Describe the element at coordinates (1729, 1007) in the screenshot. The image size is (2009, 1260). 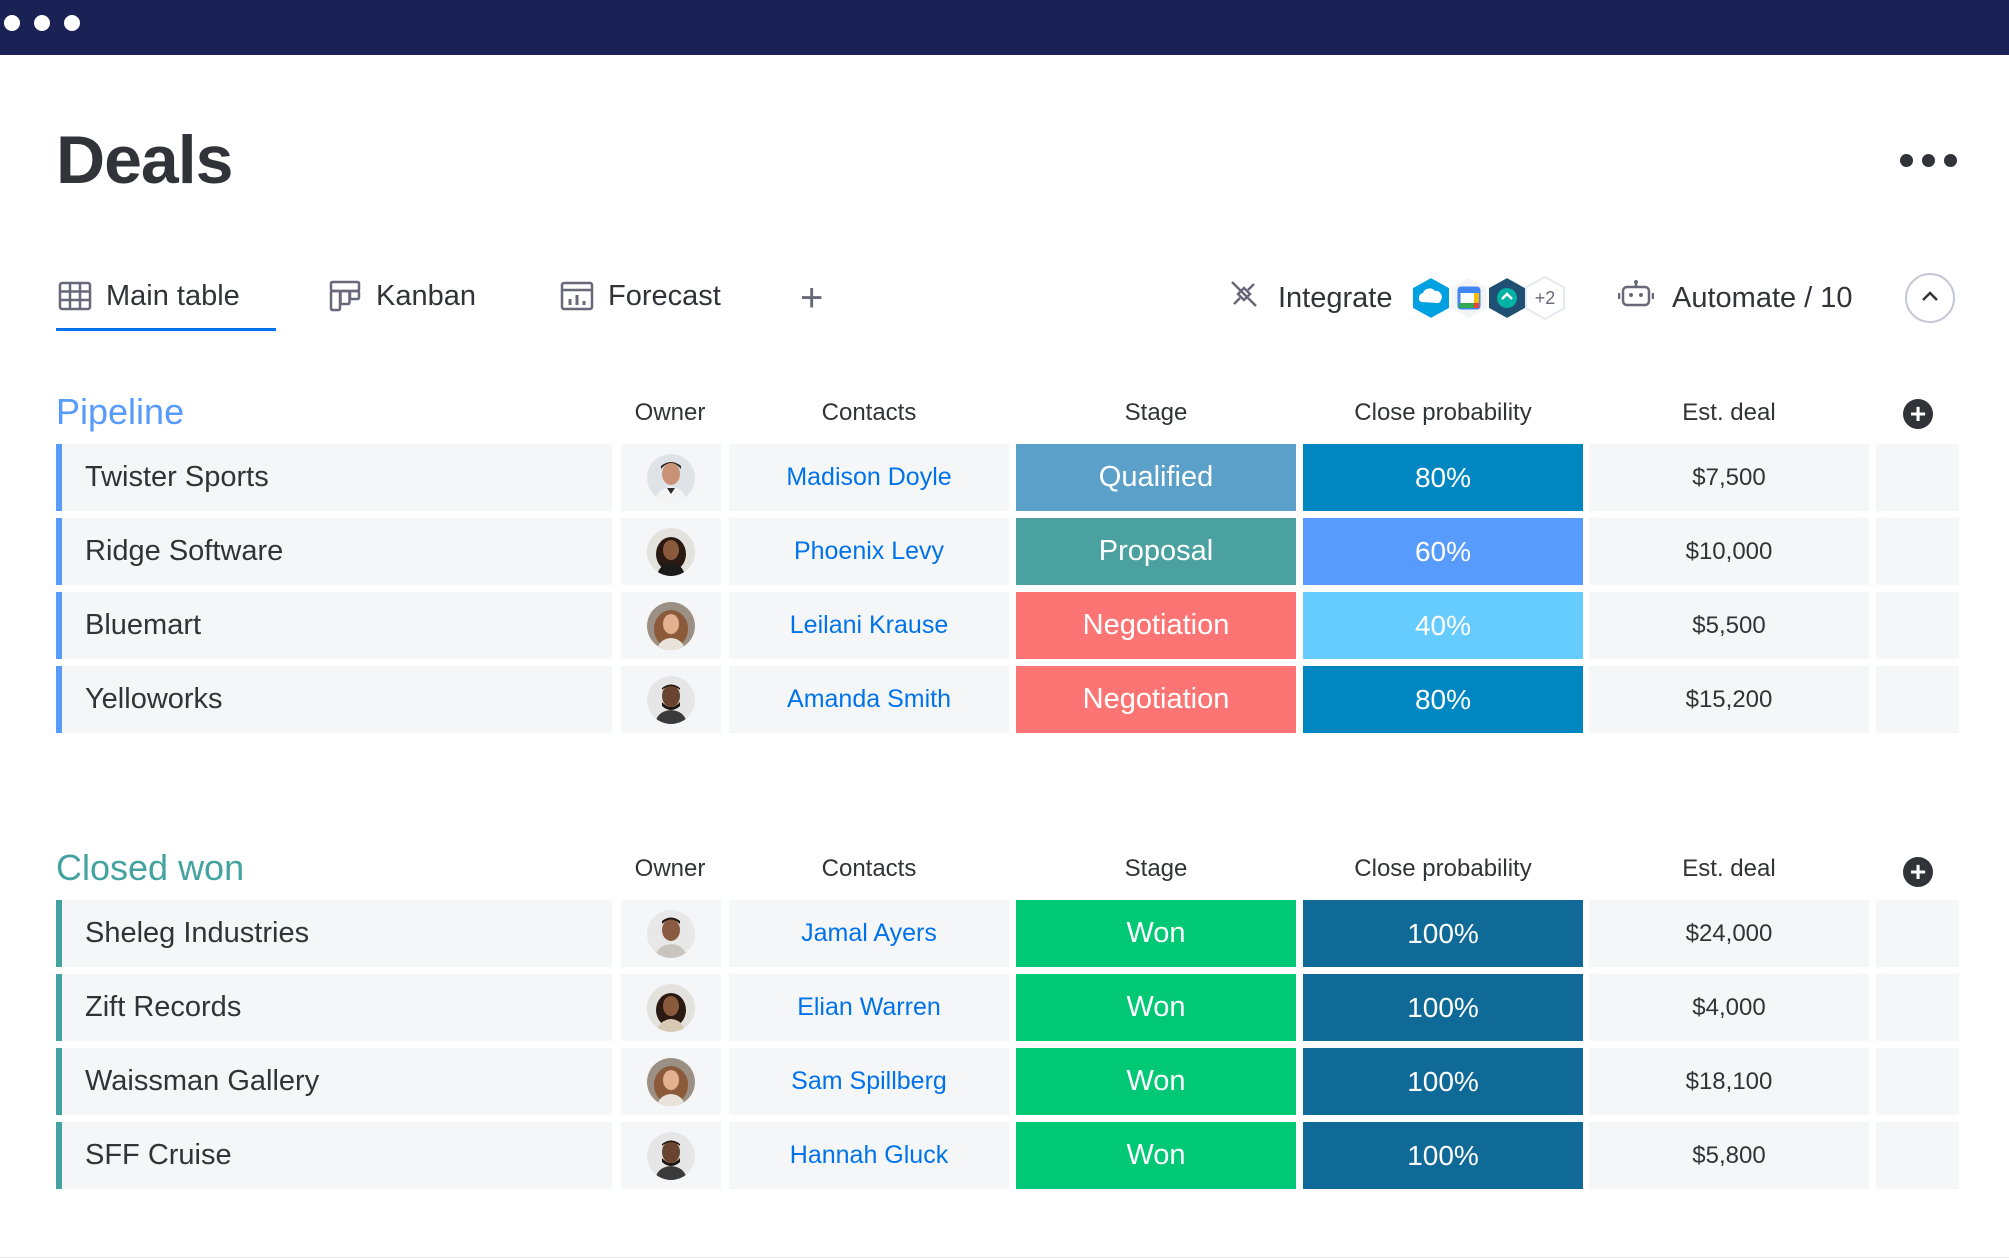
I see `est-deal-cell: $4,000` at that location.